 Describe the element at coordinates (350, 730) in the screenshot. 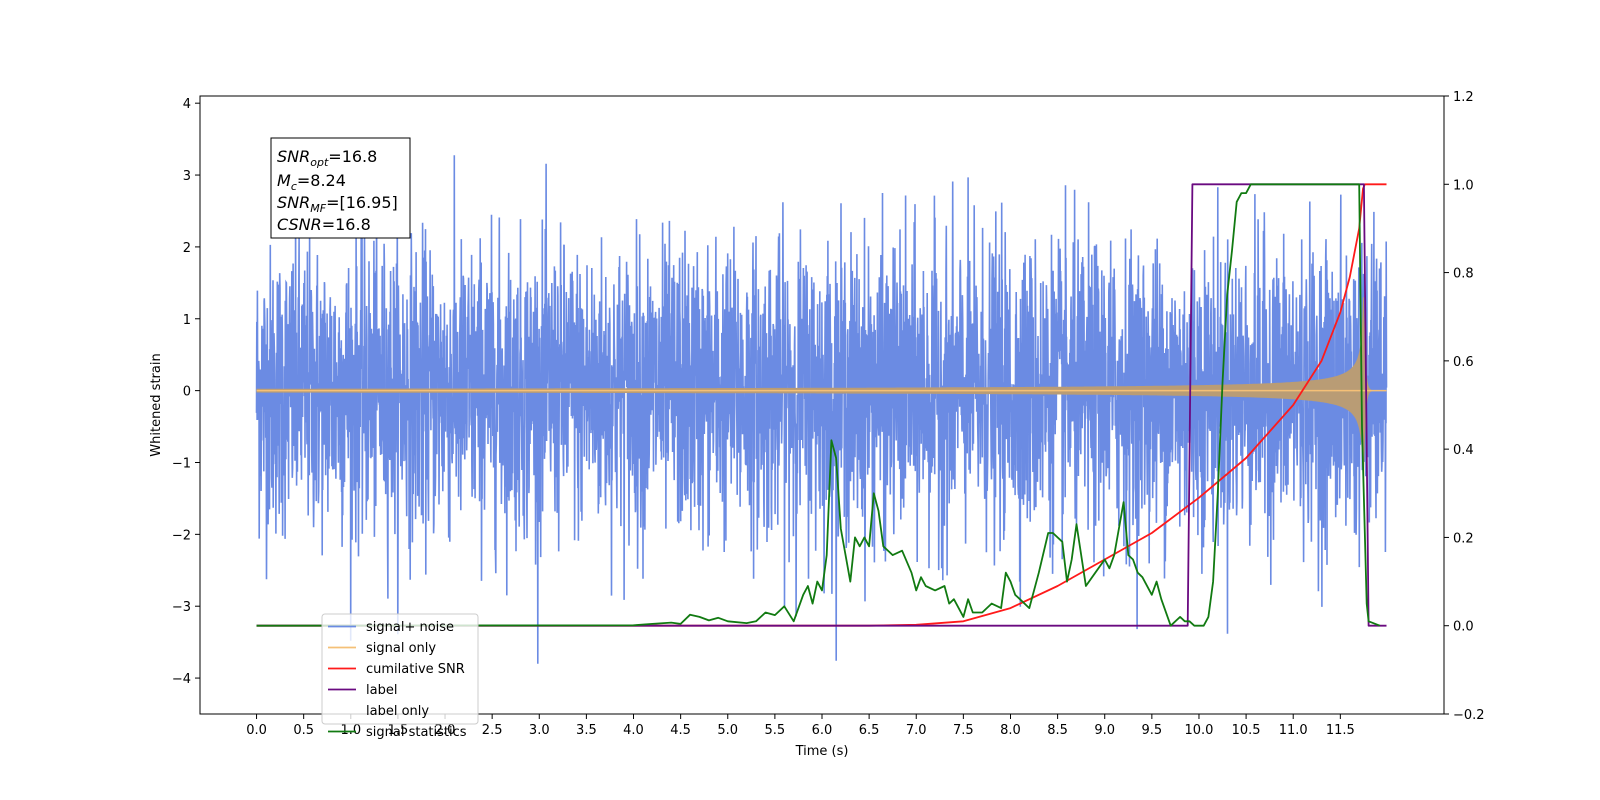

I see `x-tick-label: 1.0` at that location.